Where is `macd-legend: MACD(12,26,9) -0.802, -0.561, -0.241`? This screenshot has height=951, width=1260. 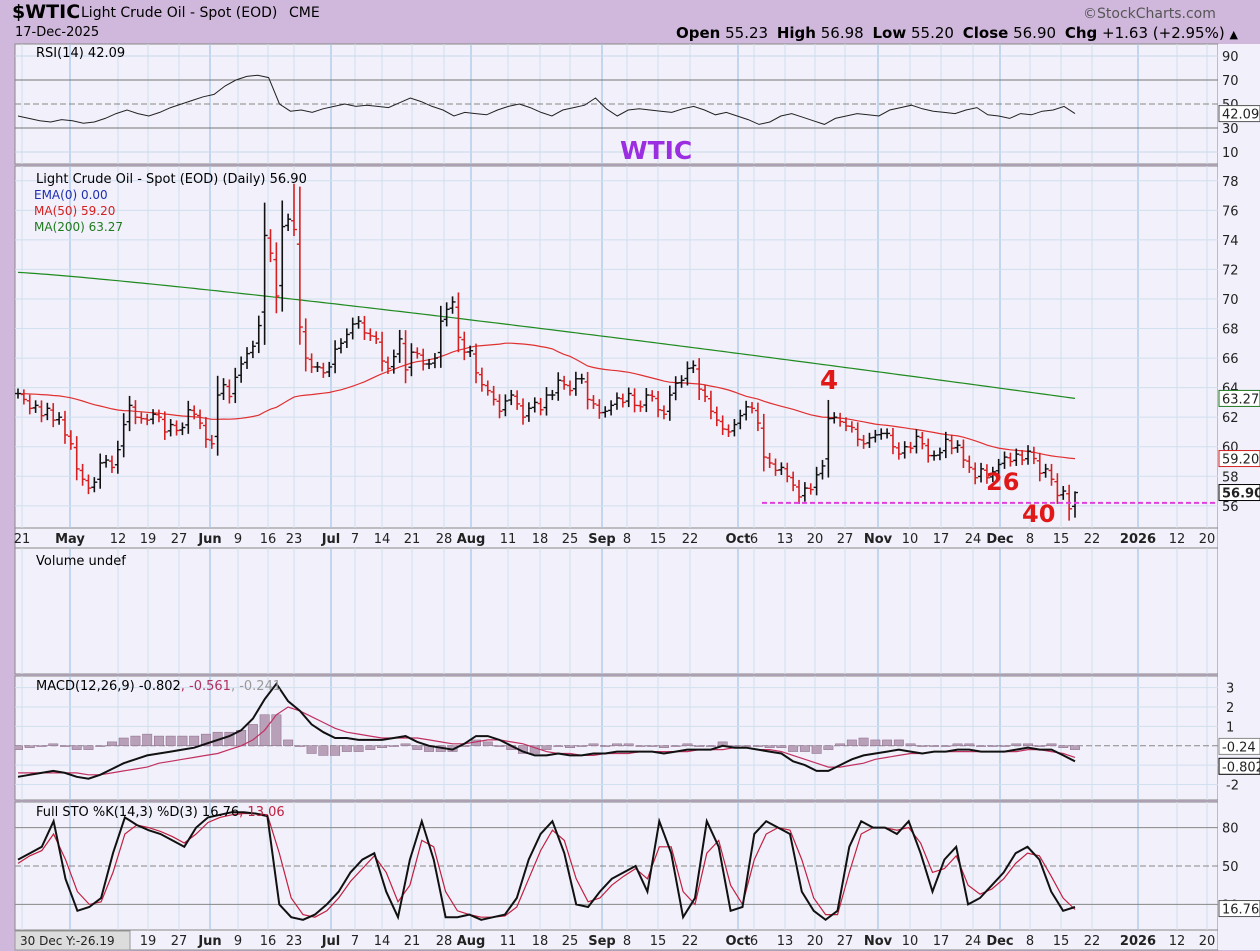
macd-legend: MACD(12,26,9) -0.802, -0.561, -0.241 is located at coordinates (158, 686).